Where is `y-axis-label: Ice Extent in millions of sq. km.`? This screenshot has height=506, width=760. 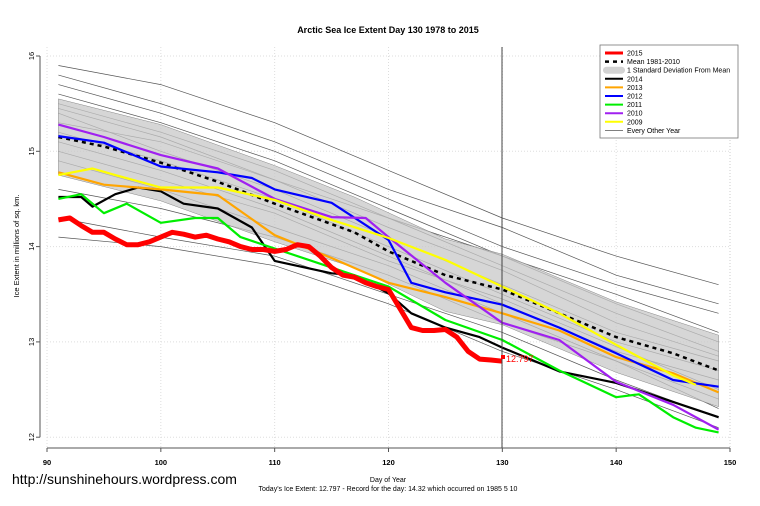 y-axis-label: Ice Extent in millions of sq. km. is located at coordinates (16, 246).